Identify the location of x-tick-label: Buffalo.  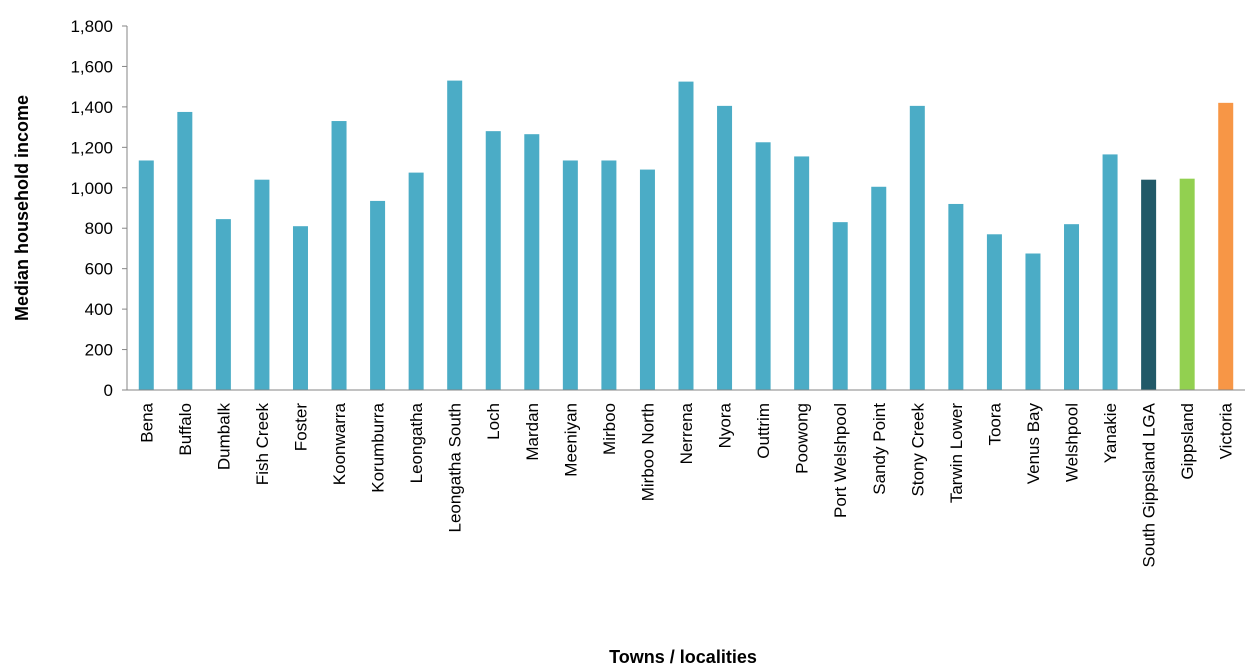
(185, 429).